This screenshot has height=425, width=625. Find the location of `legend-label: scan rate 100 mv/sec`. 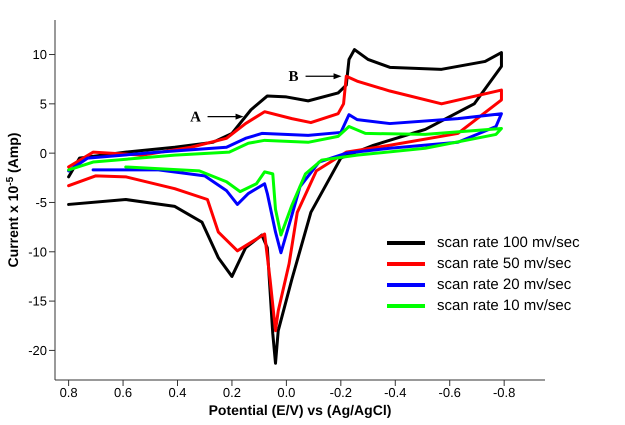

legend-label: scan rate 100 mv/sec is located at coordinates (508, 242).